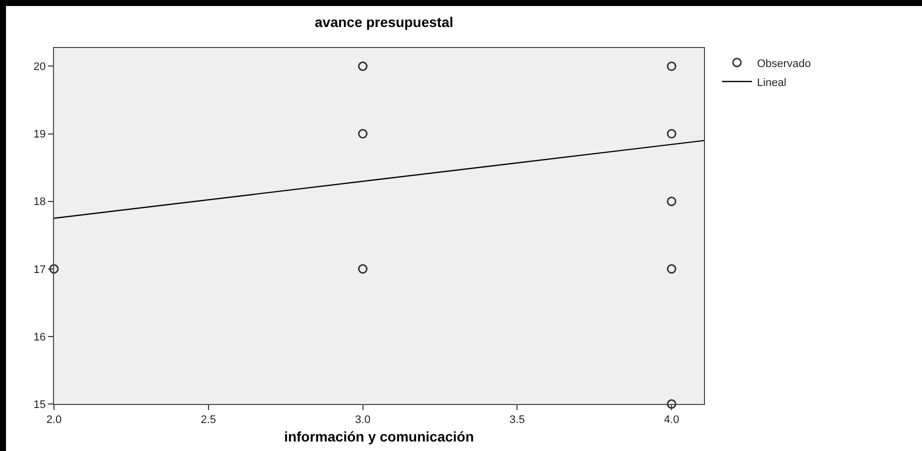  What do you see at coordinates (784, 64) in the screenshot?
I see `legend-label: Observado` at bounding box center [784, 64].